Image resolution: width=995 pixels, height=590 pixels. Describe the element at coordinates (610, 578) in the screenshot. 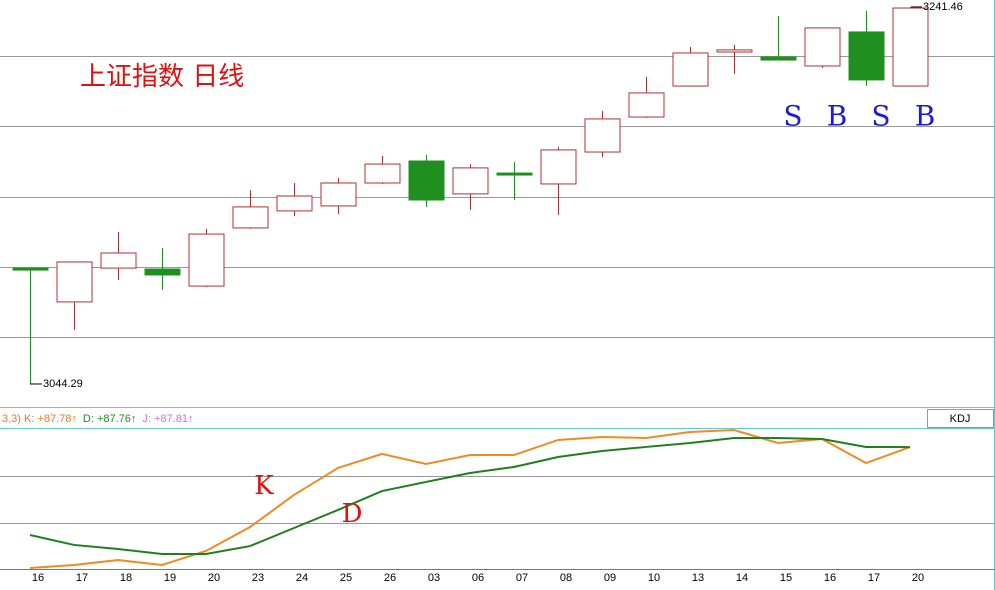

I see `x-tick-label: 09` at that location.